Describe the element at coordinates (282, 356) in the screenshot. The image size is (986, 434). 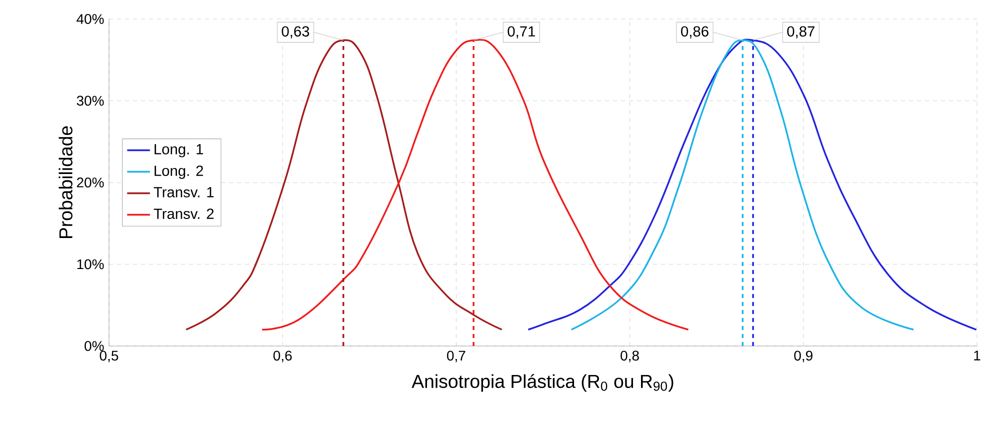
I see `x-tick-label: 0,6` at that location.